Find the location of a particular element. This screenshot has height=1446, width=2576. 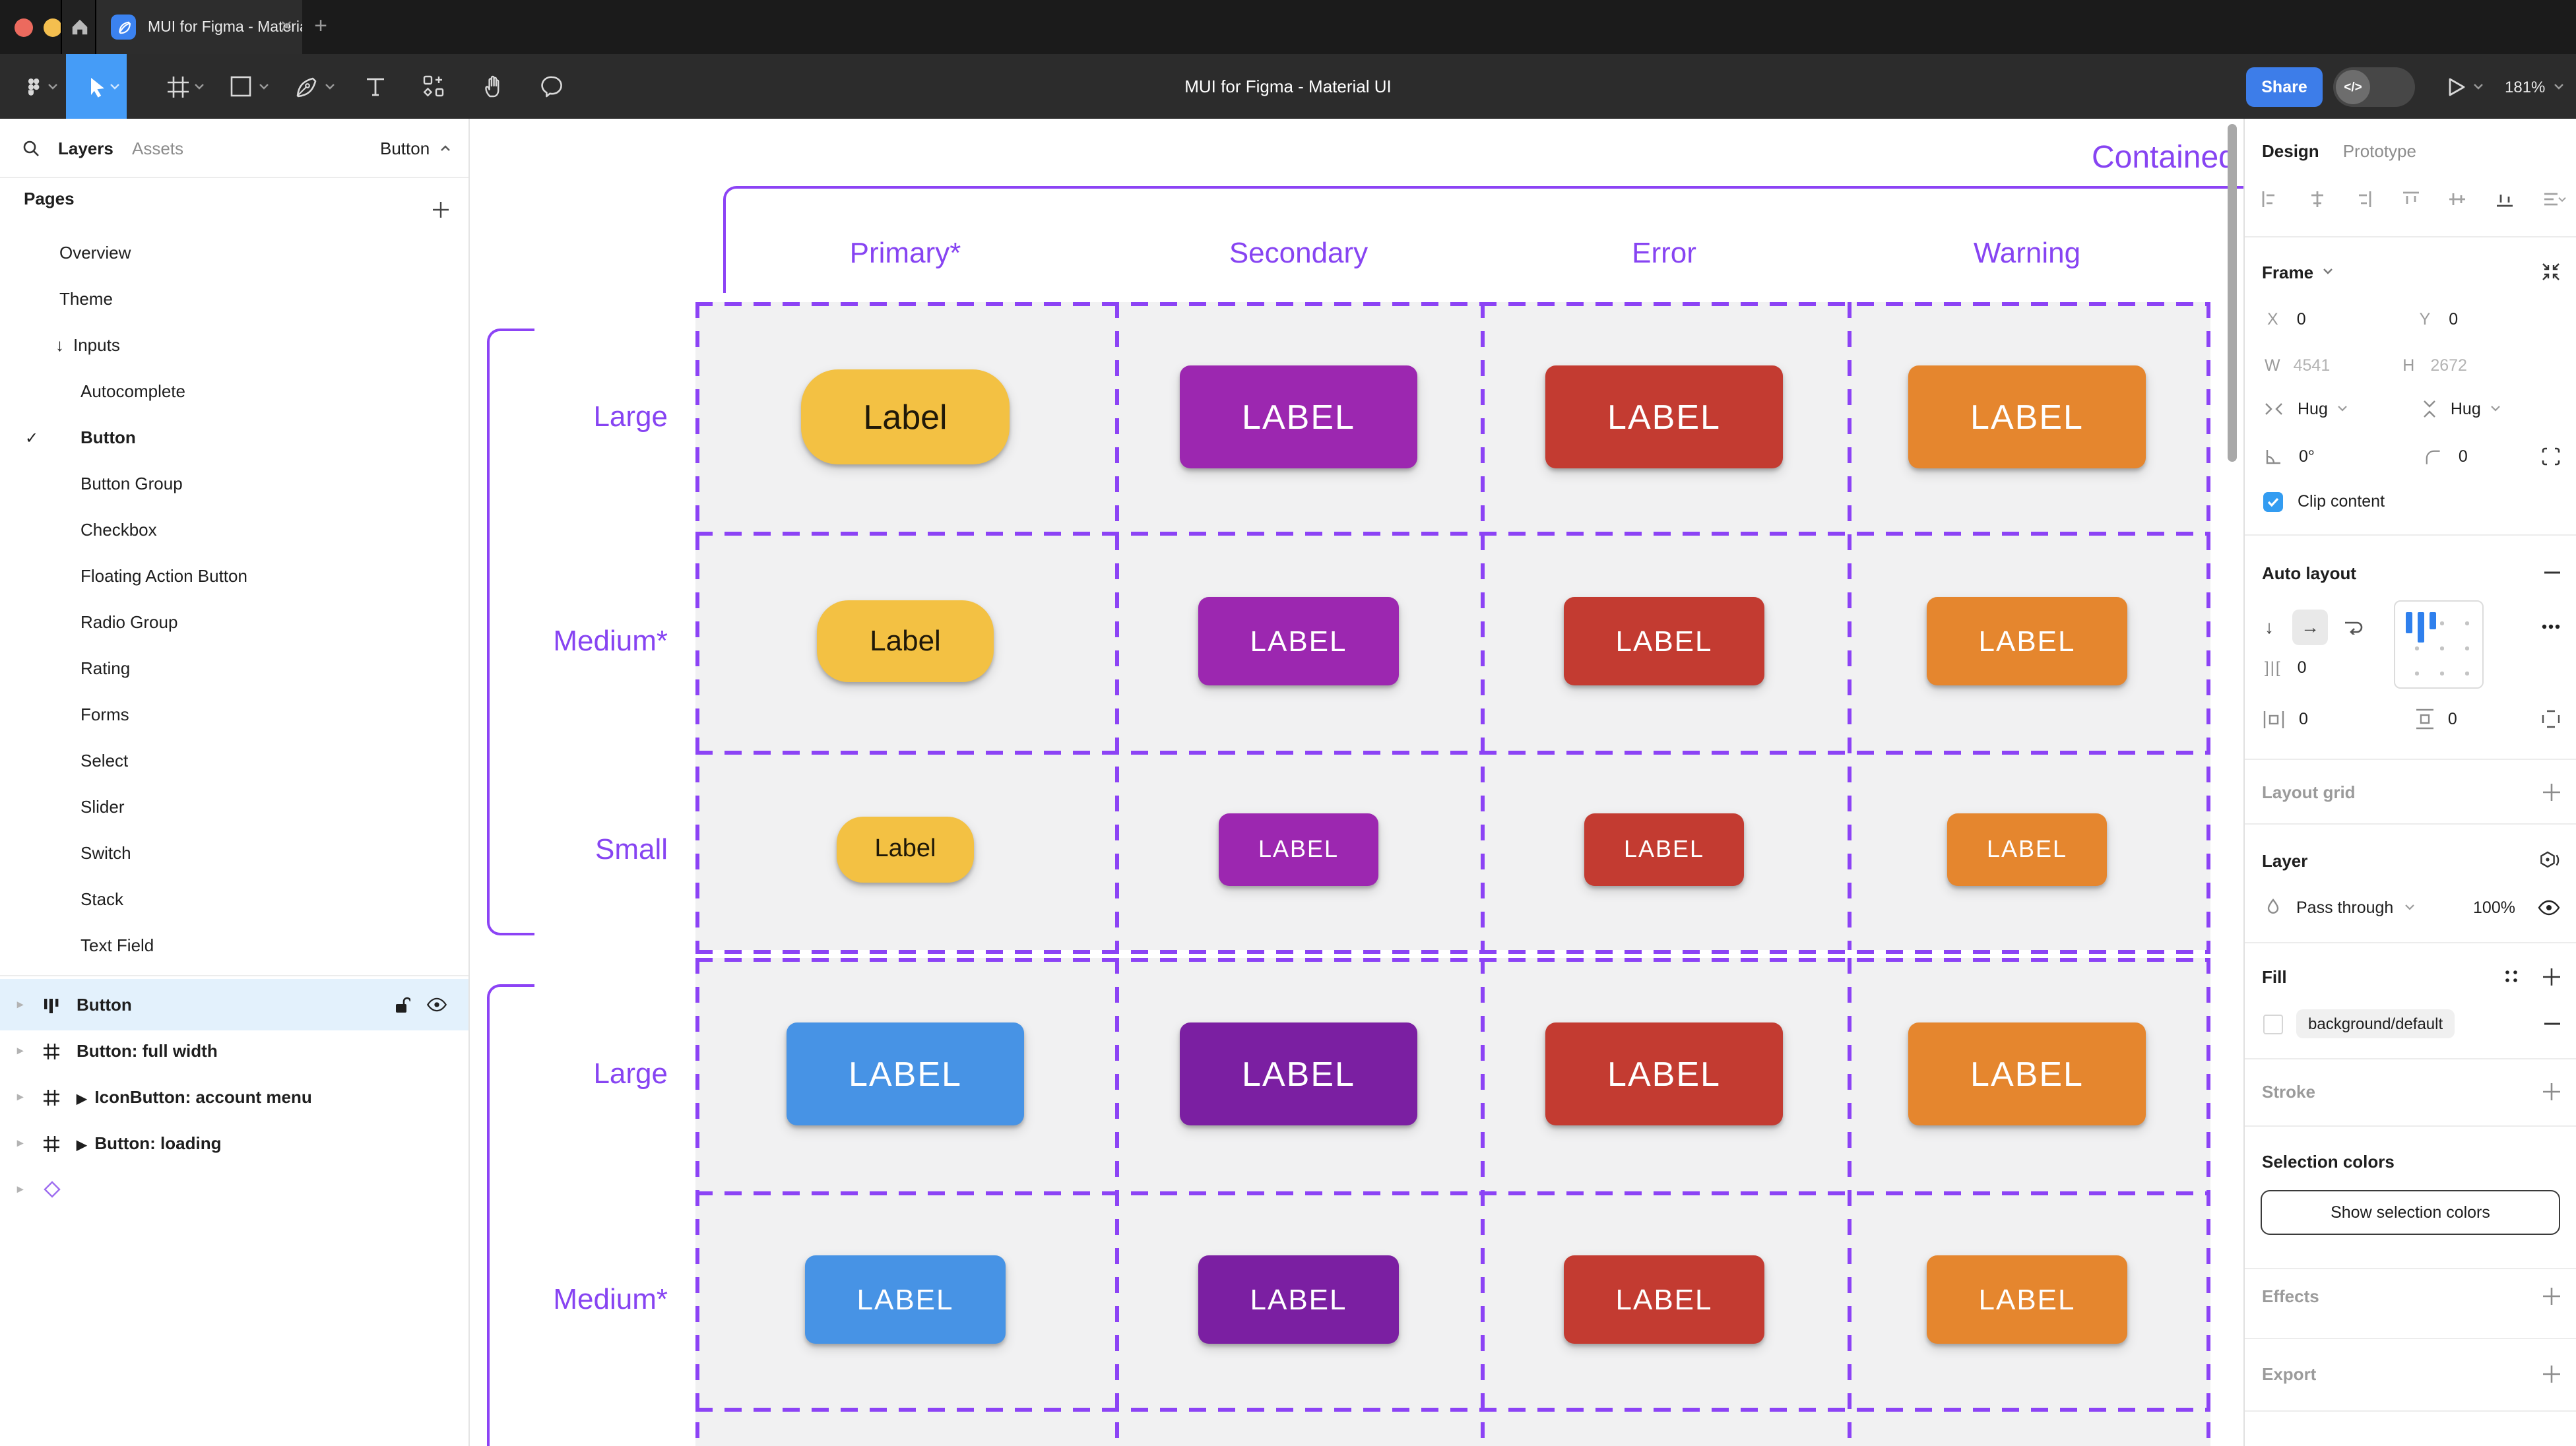

add-stroke-icon is located at coordinates (2551, 1091).